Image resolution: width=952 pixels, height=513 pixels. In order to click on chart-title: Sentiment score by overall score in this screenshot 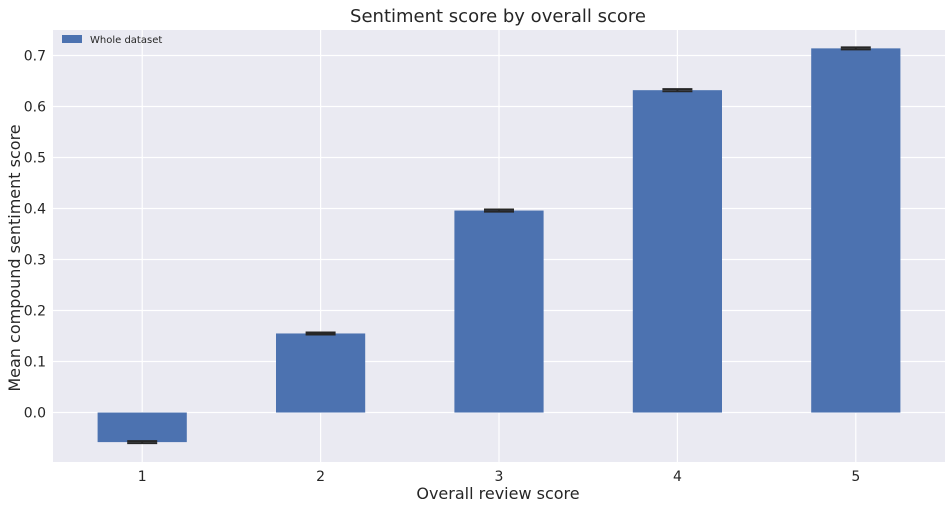, I will do `click(498, 16)`.